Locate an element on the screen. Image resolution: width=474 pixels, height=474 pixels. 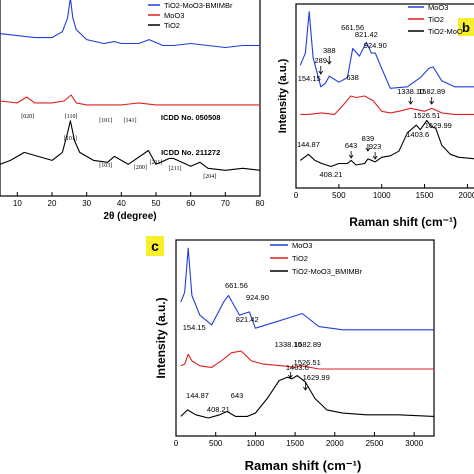
panel-badge-label: c is located at coordinates (155, 246).